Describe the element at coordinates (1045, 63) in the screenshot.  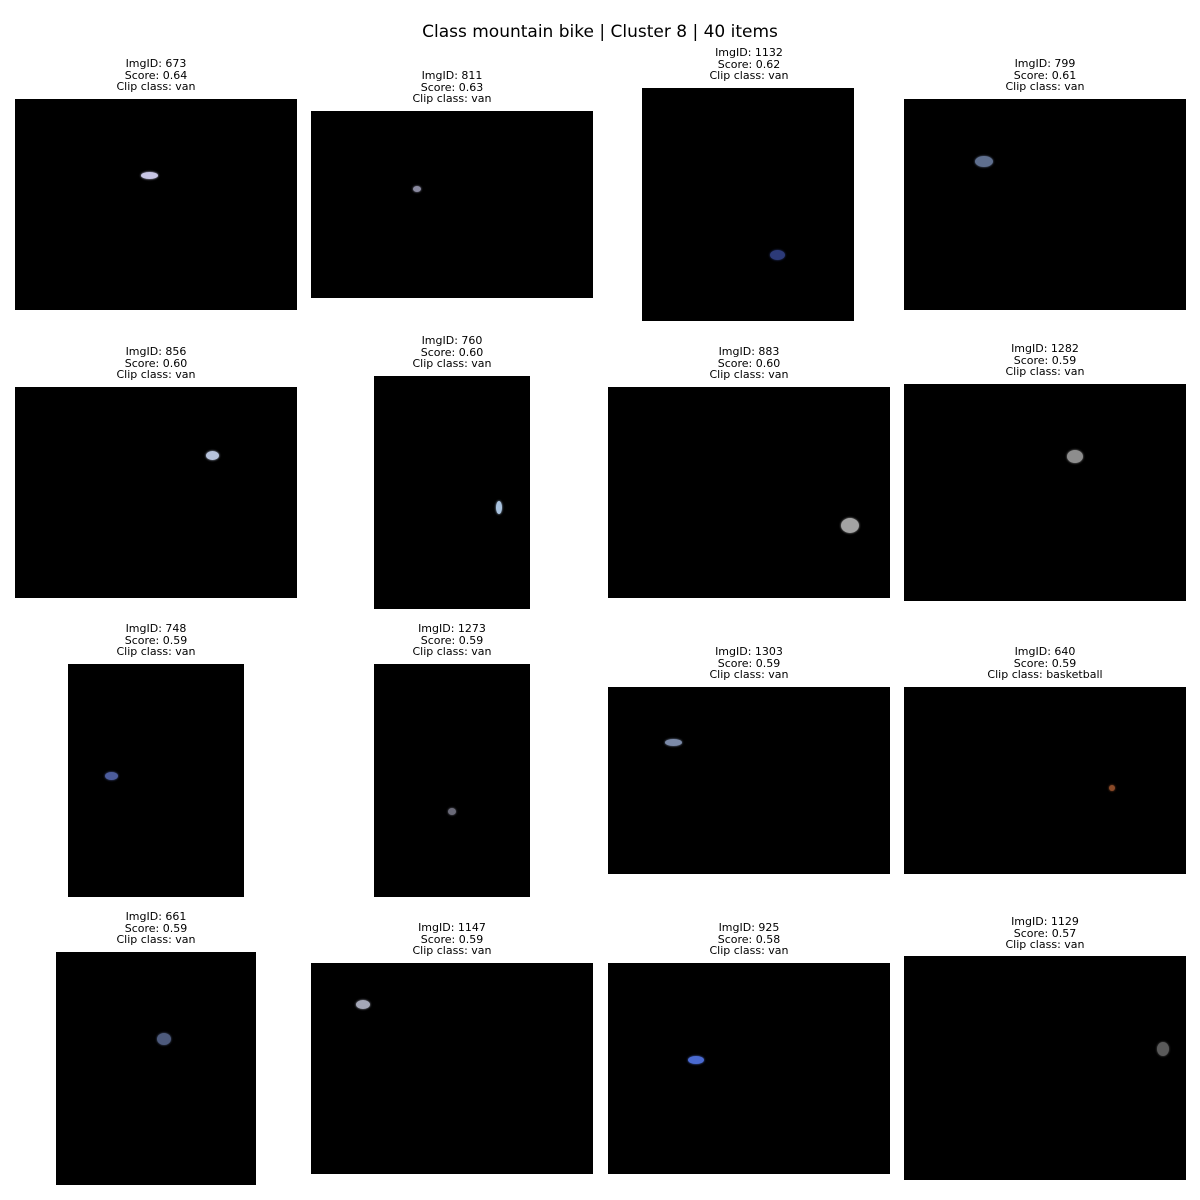
I see `img-id-label: ImgID: 799` at that location.